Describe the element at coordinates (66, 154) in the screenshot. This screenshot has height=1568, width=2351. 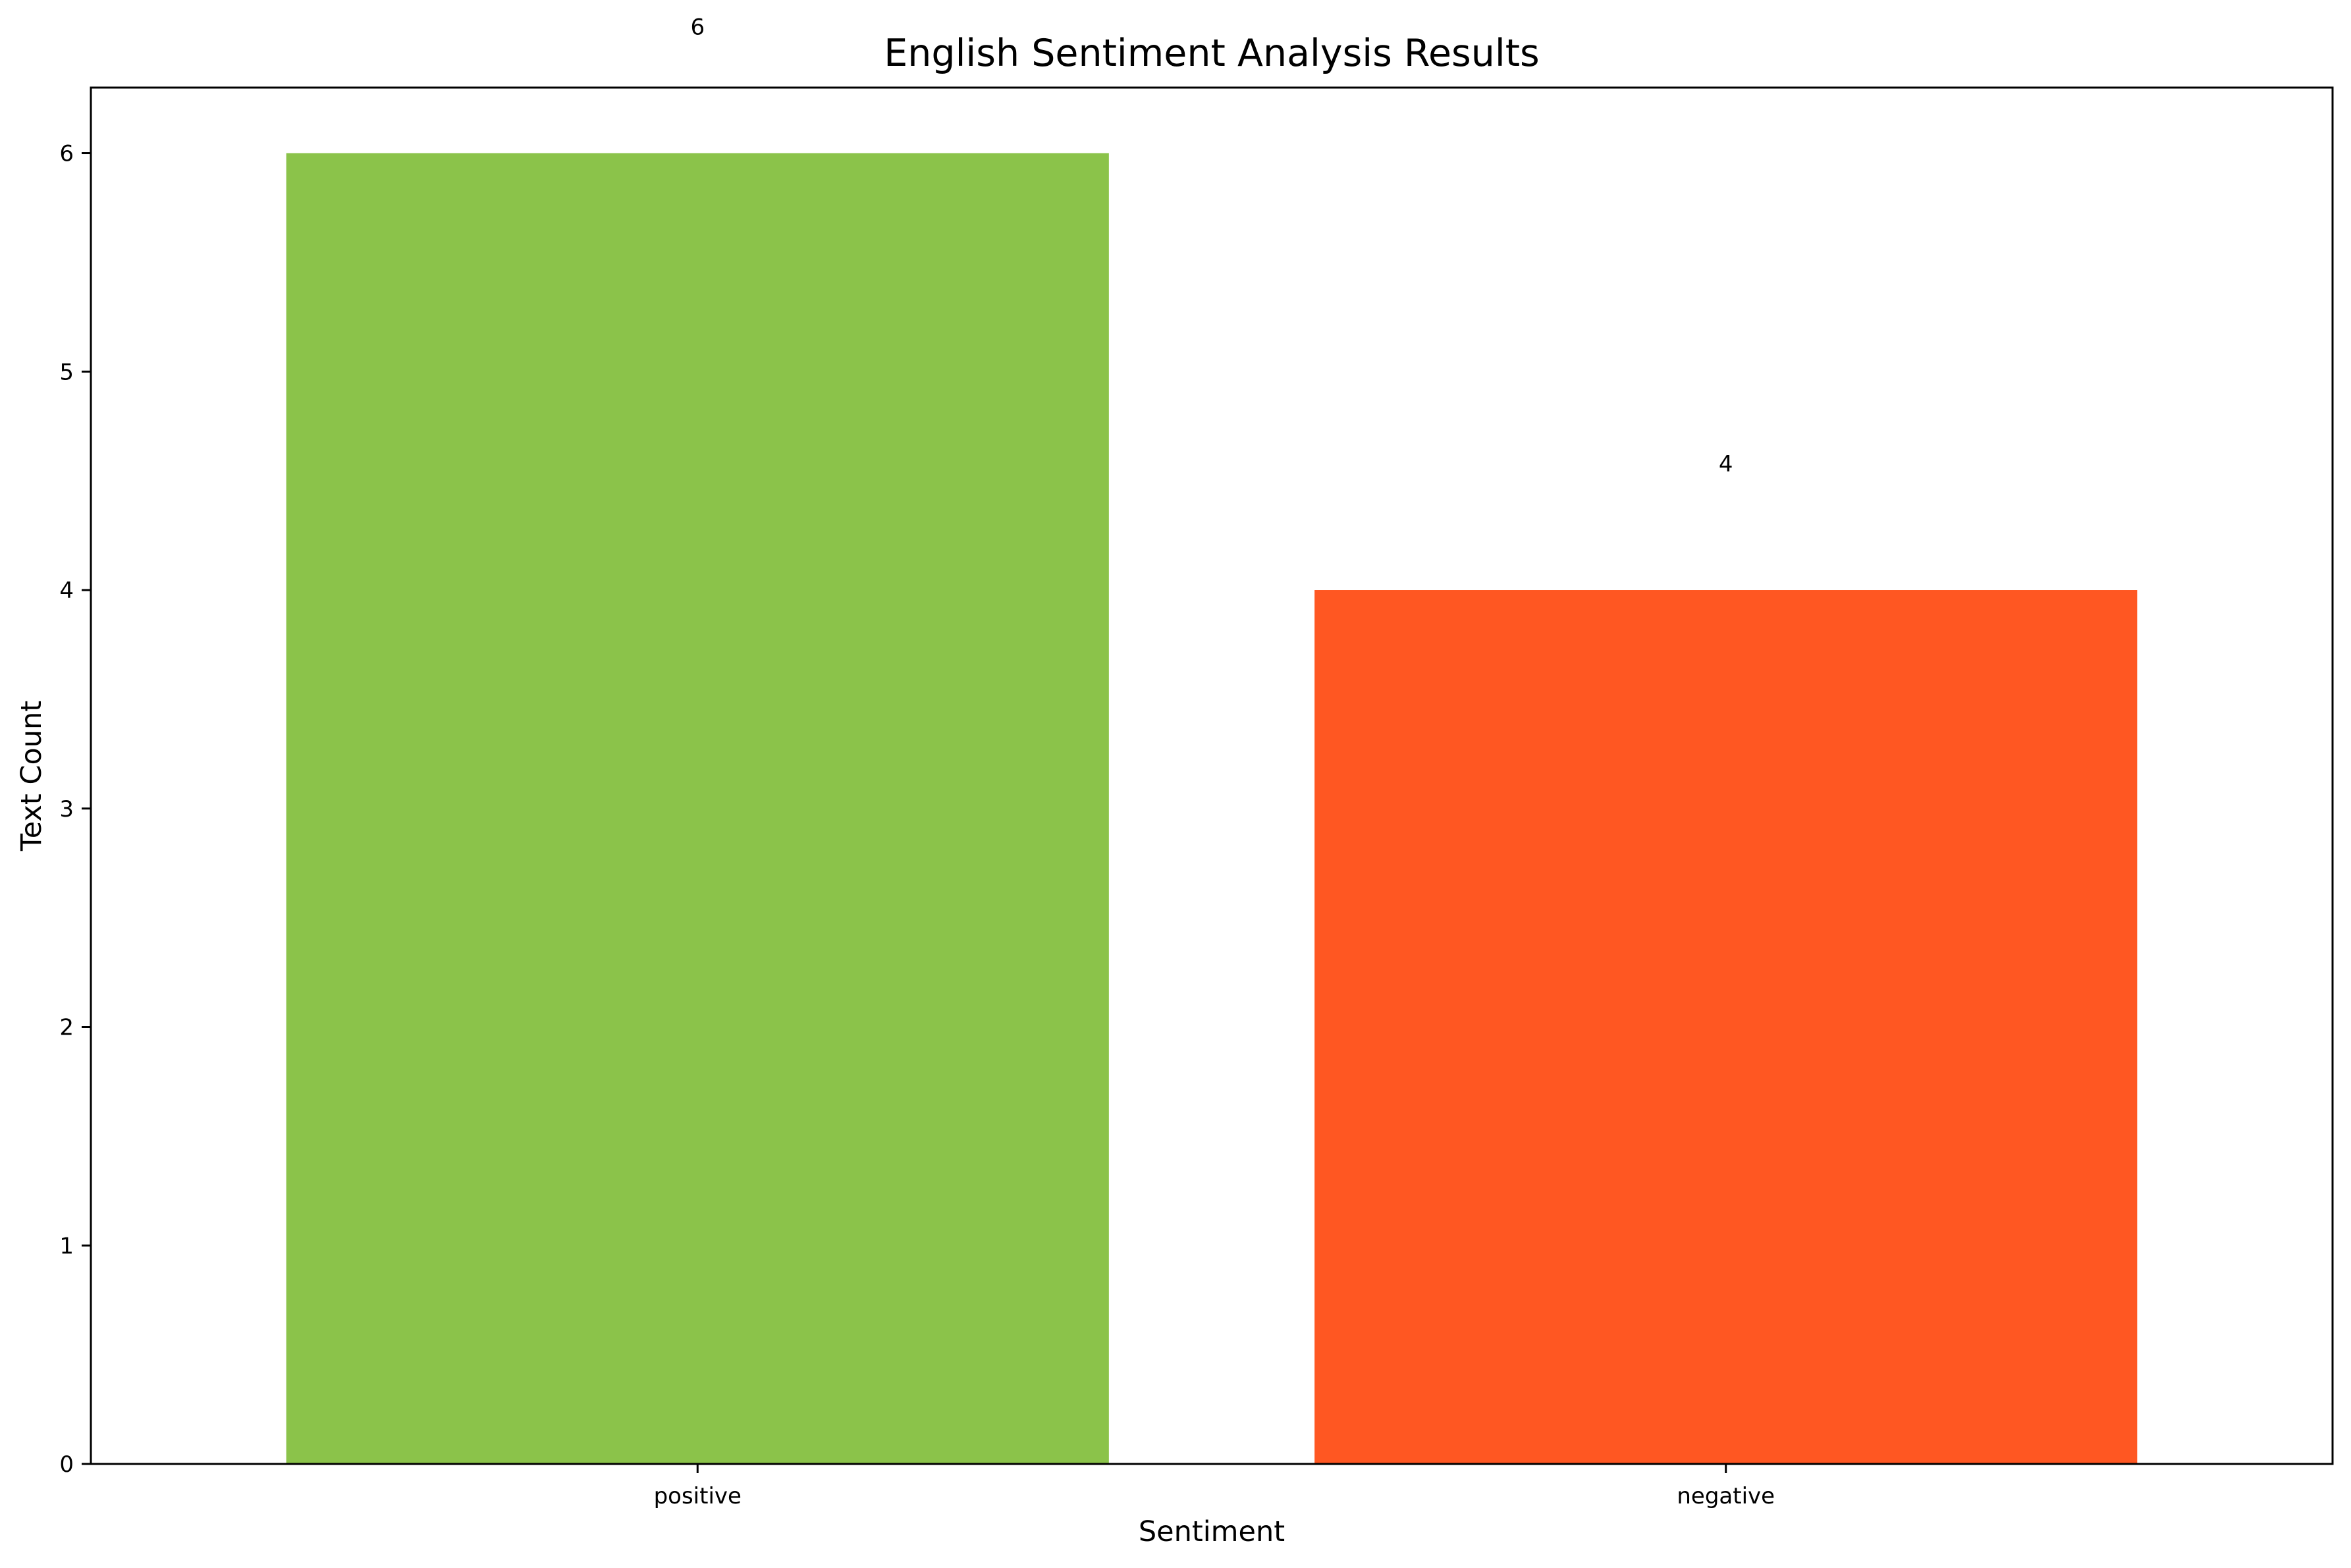
I see `y-tick-label-6: 6` at that location.